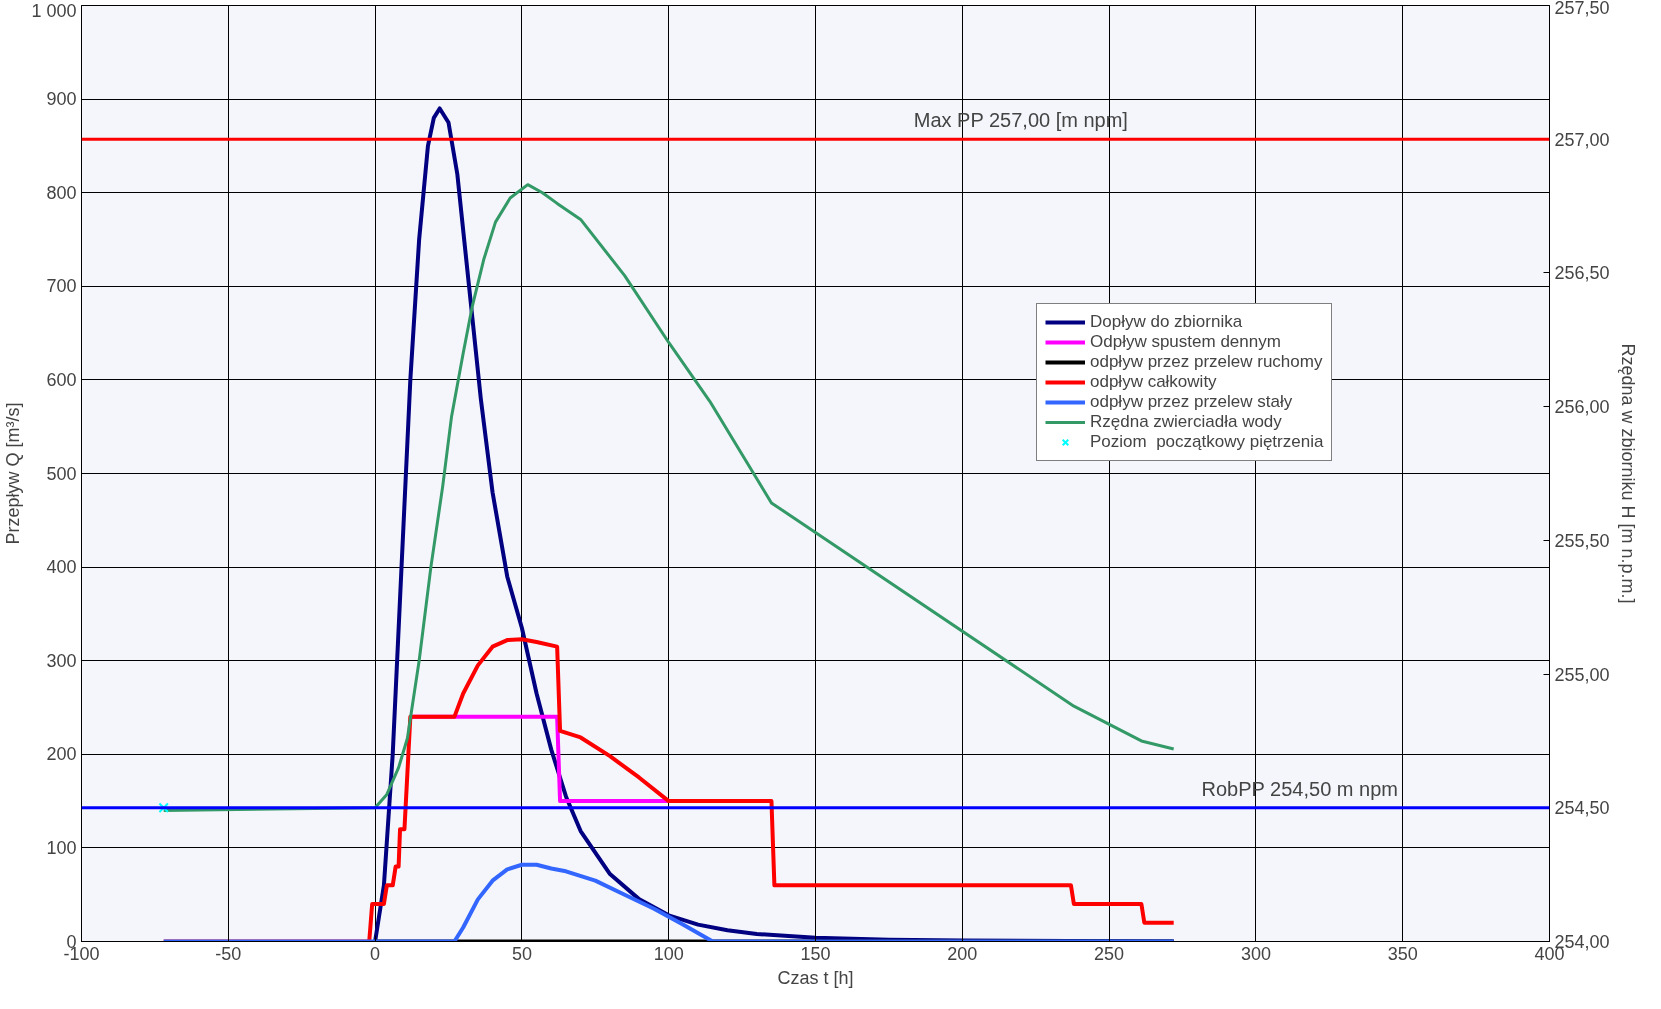 This screenshot has height=1009, width=1661. I want to click on y-tick-label: 200, so click(61, 754).